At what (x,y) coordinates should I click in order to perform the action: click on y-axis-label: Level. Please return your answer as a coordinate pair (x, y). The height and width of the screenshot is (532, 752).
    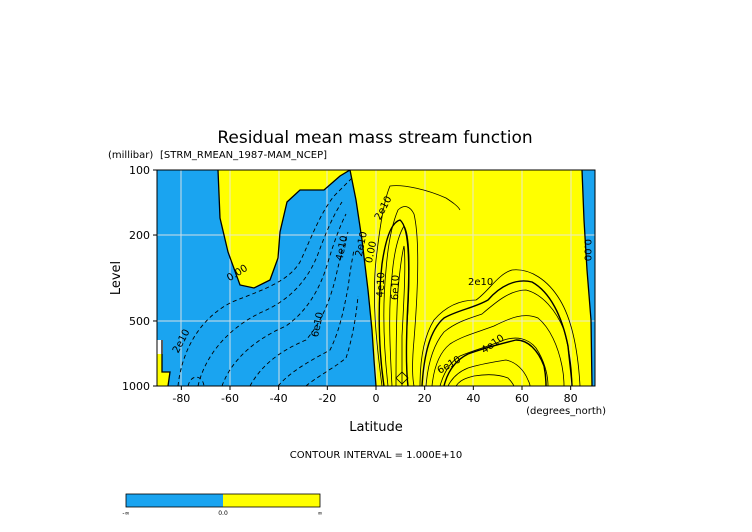
    Looking at the image, I should click on (116, 278).